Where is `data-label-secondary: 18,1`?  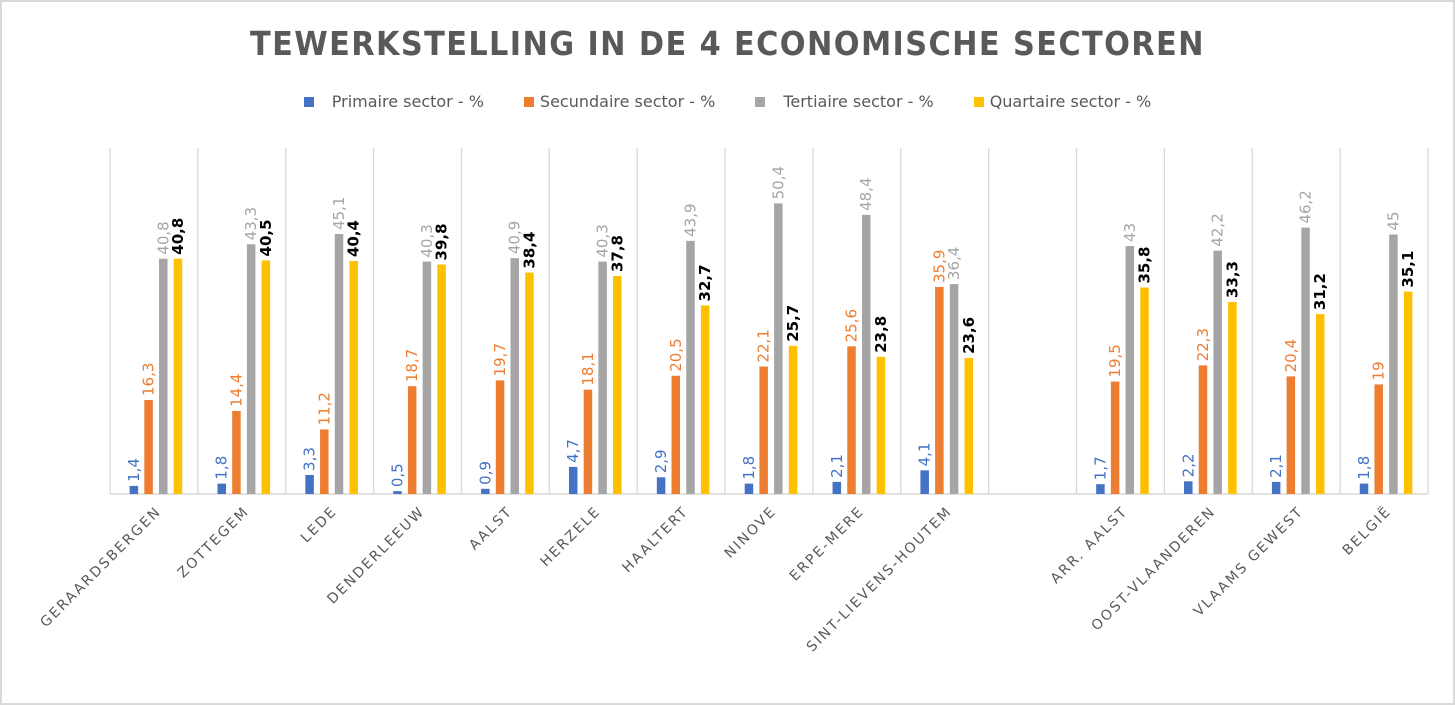 data-label-secondary: 18,1 is located at coordinates (588, 368).